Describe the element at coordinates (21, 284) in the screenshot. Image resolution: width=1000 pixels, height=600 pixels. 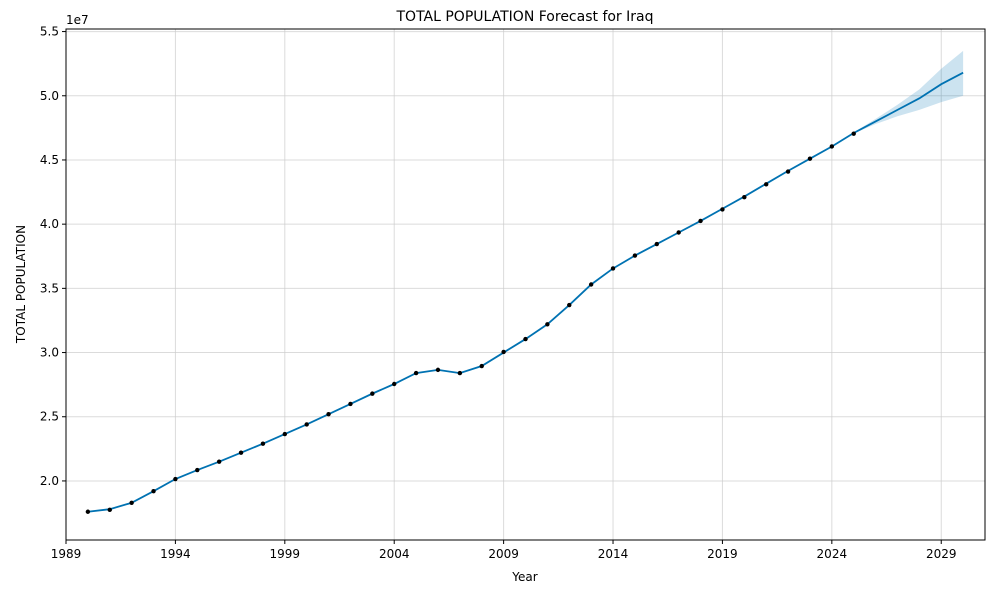
I see `y-axis-label: TOTAL POPULATION` at that location.